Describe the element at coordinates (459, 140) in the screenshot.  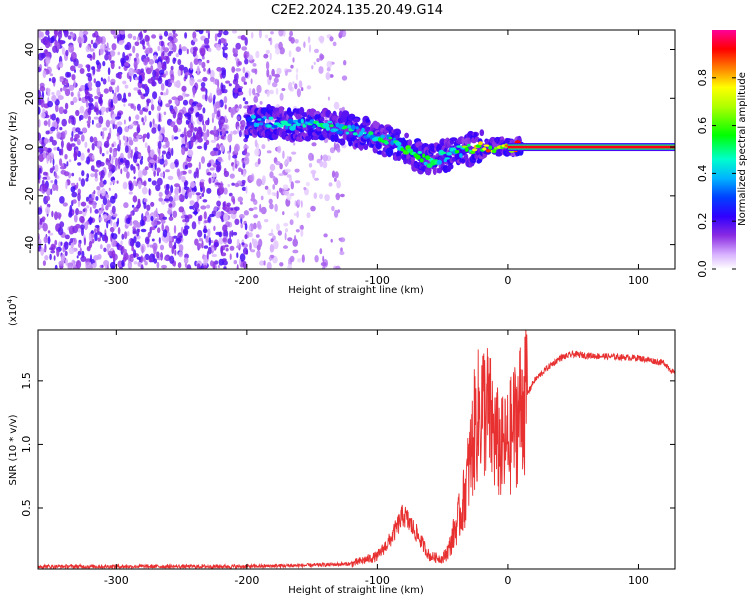
I see `spectrogram-ridge-layer` at that location.